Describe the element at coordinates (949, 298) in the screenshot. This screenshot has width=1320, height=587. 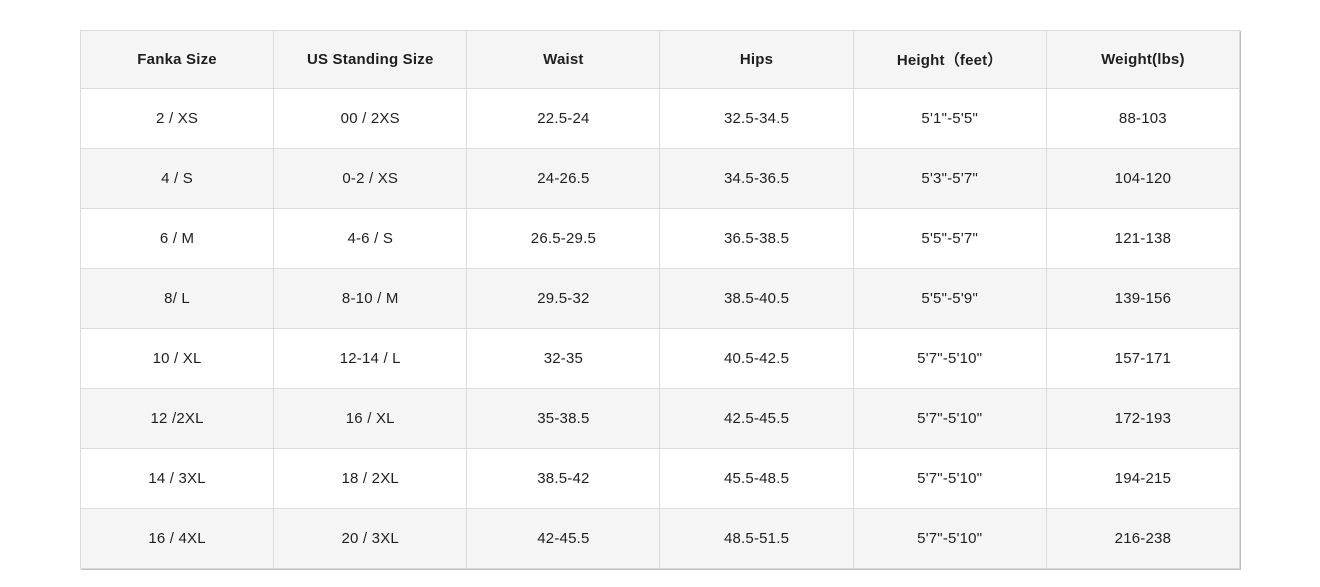
I see `table-cell: 5'5"-5'9"` at that location.